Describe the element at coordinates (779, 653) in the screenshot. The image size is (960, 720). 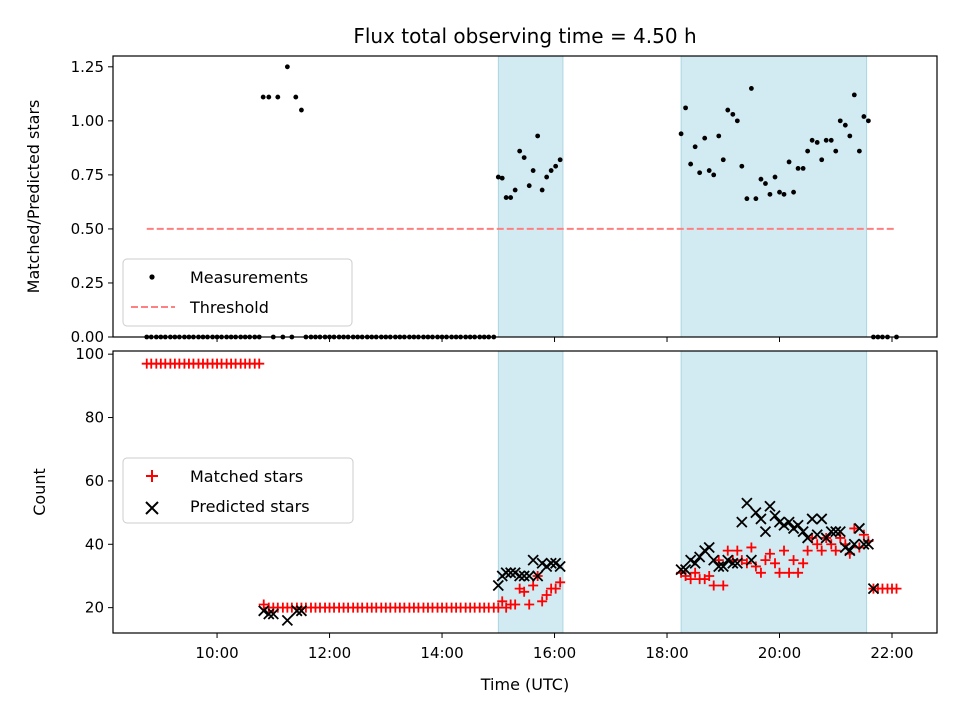
I see `x-tick-label-5: 20:00` at that location.